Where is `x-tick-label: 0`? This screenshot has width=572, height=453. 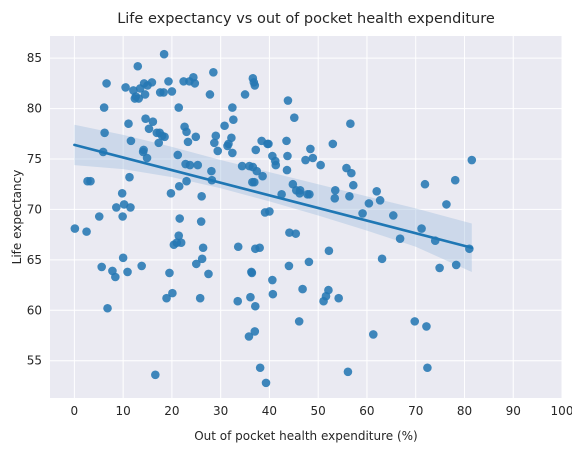 x-tick-label: 0 is located at coordinates (75, 411).